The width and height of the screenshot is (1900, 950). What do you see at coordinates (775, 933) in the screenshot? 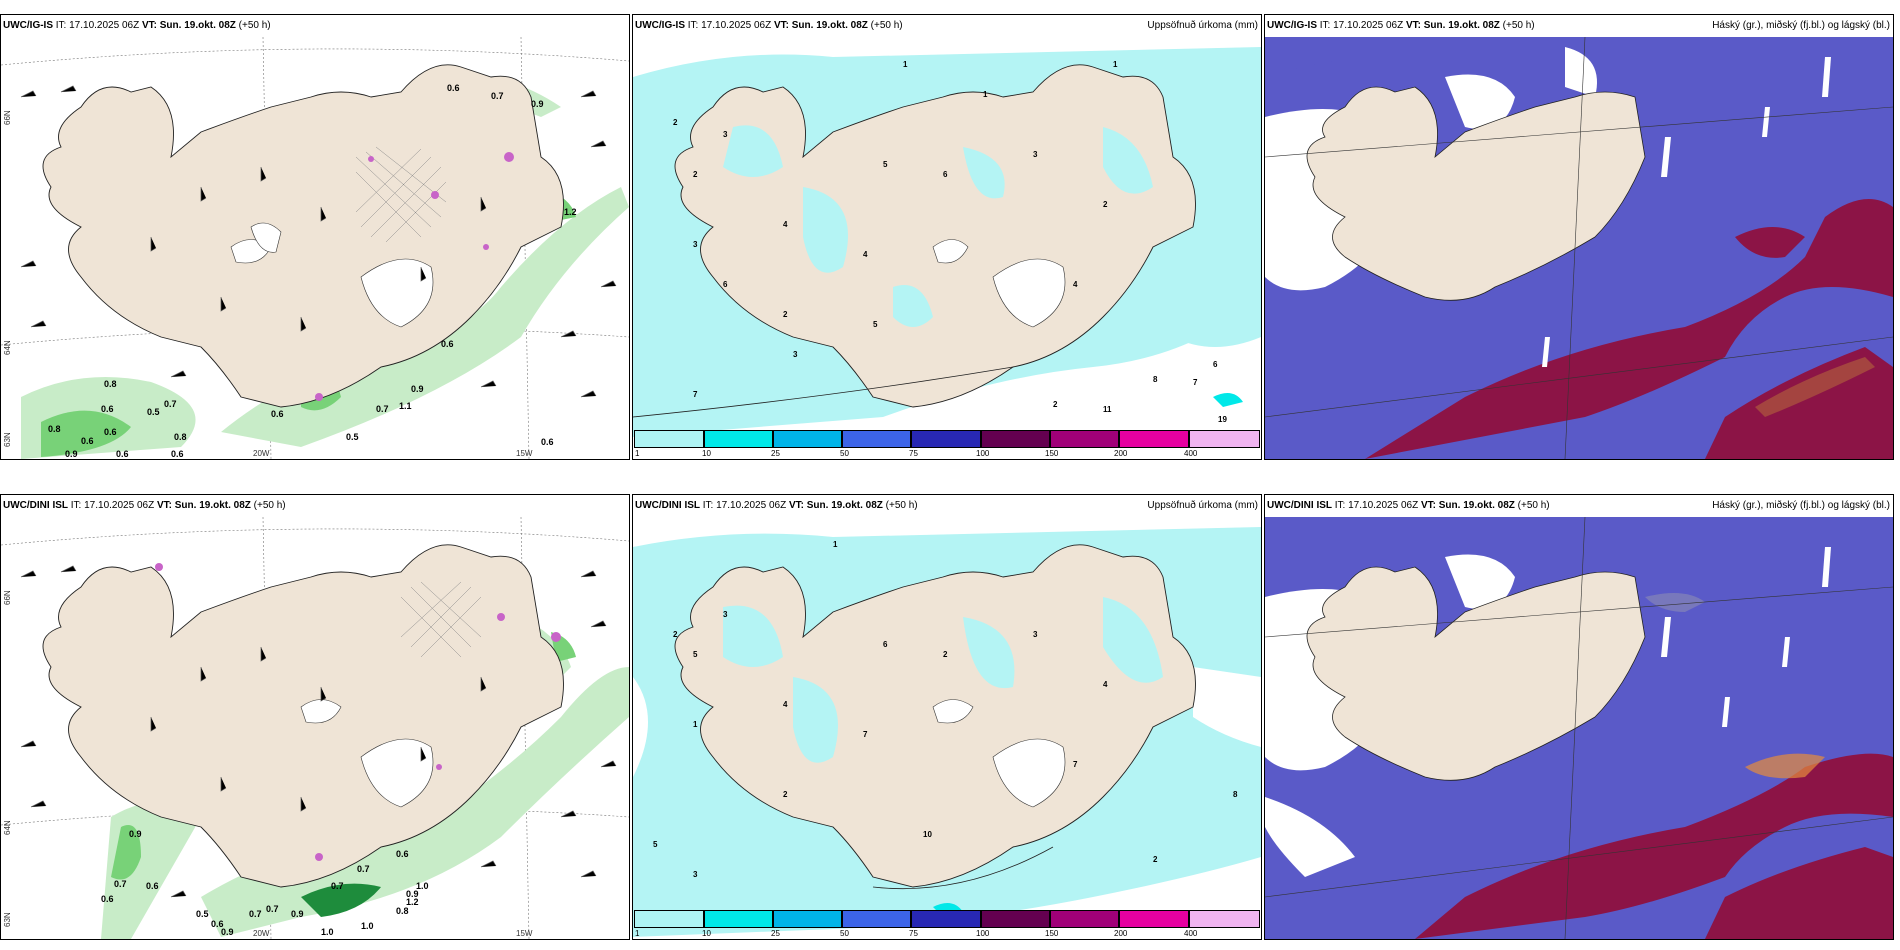
I see `colorbar-tick: 25` at bounding box center [775, 933].